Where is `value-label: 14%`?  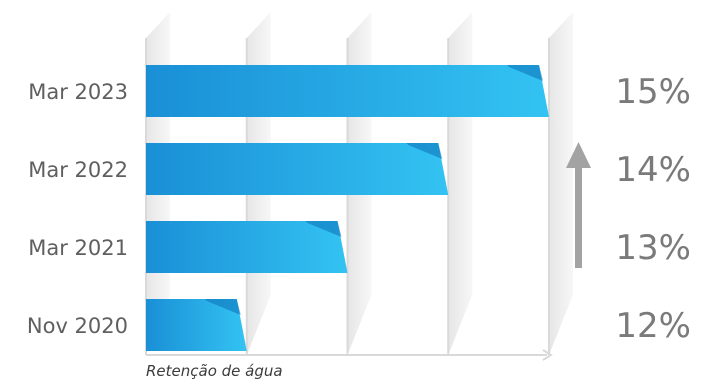
value-label: 14% is located at coordinates (653, 170).